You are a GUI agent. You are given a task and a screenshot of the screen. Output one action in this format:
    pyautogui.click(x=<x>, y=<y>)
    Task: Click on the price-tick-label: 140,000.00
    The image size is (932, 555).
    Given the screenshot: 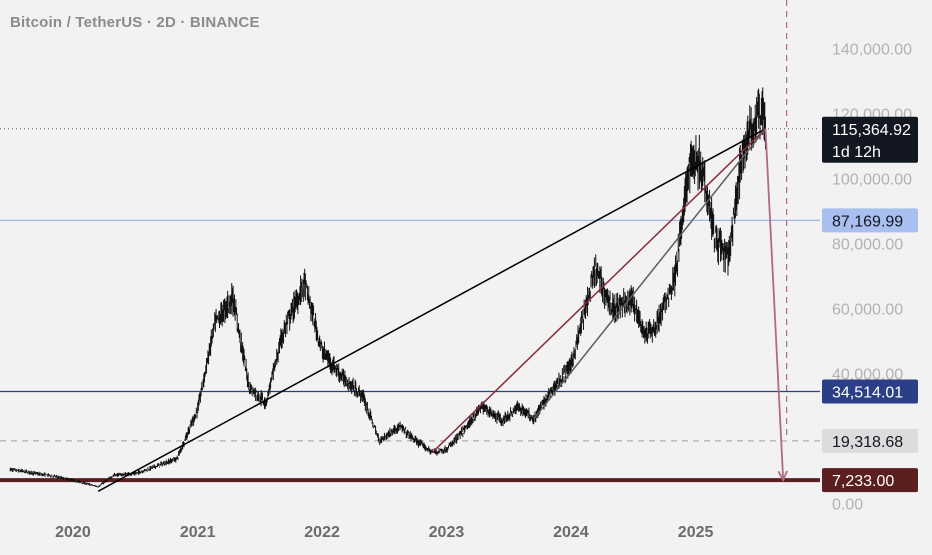 What is the action you would take?
    pyautogui.click(x=872, y=50)
    